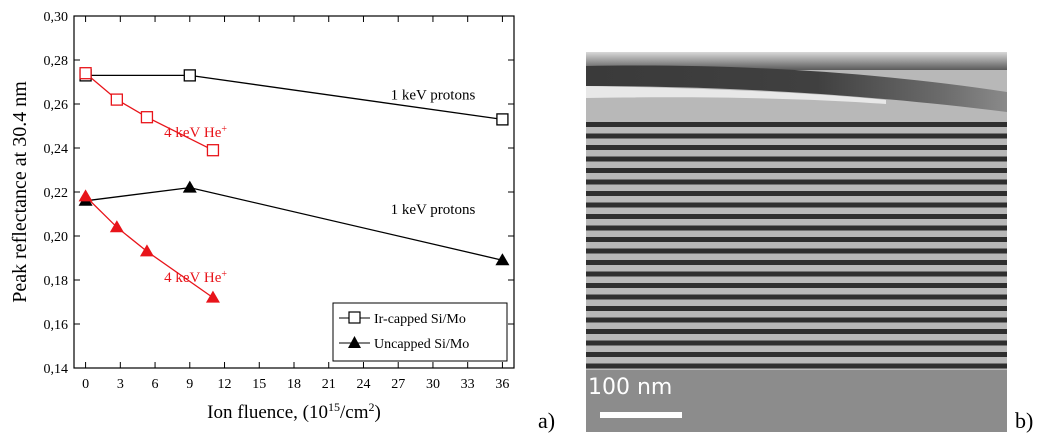  I want to click on x-tick-label: 3, so click(120, 384).